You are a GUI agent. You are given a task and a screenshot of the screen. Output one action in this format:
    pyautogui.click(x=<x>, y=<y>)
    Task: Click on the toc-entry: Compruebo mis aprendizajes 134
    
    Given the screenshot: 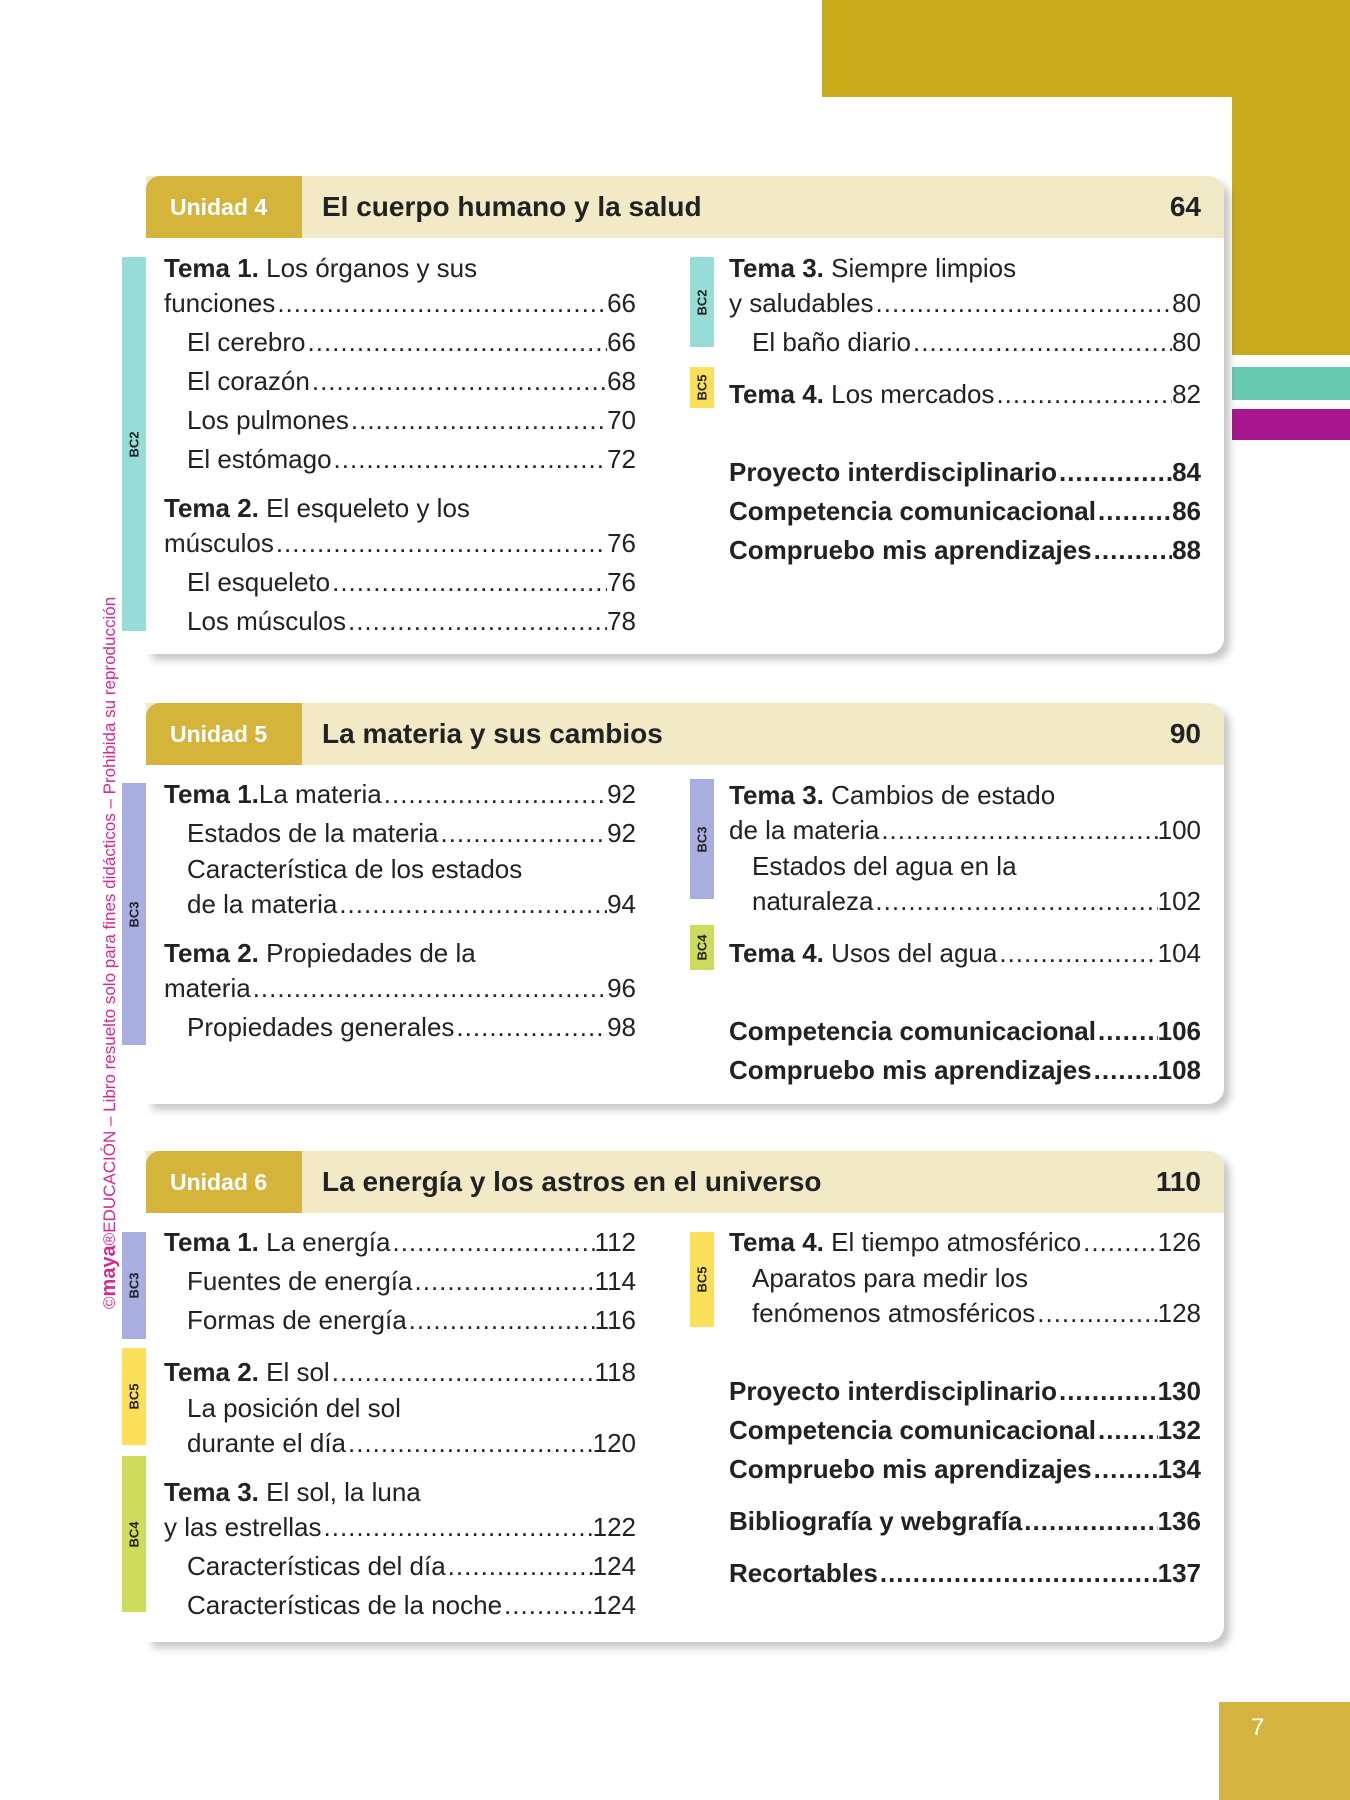 What is the action you would take?
    pyautogui.click(x=965, y=1469)
    